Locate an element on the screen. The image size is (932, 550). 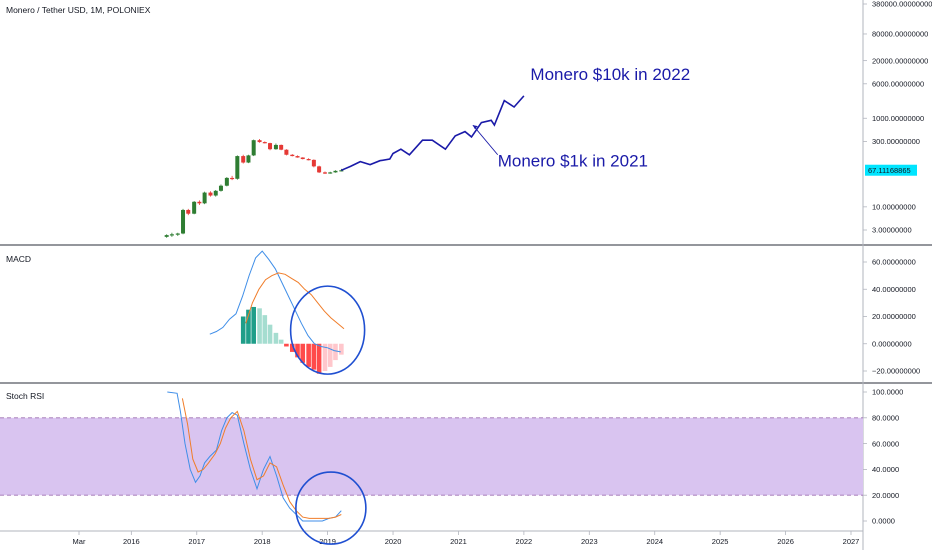
svg-text: 67.11168865 is located at coordinates (889, 170).